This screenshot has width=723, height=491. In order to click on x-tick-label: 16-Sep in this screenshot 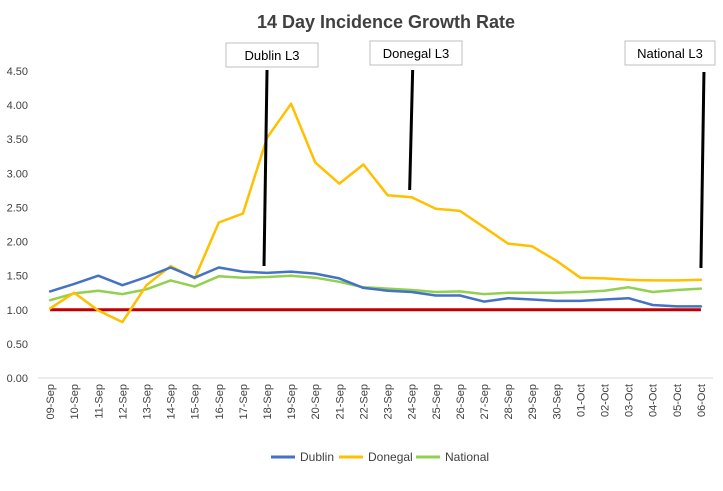, I will do `click(220, 401)`.